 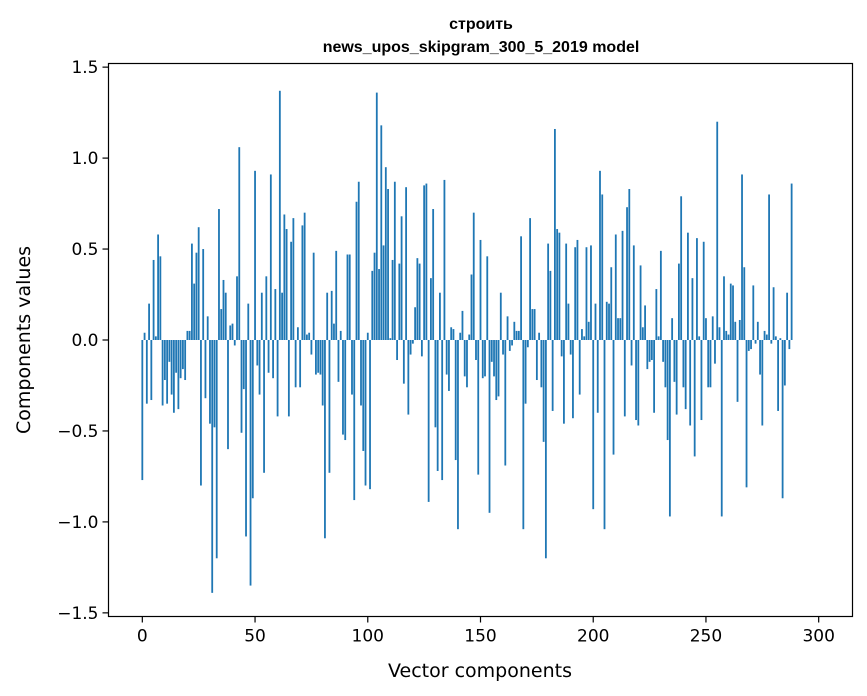 What do you see at coordinates (368, 637) in the screenshot?
I see `x-tick-label: 100` at bounding box center [368, 637].